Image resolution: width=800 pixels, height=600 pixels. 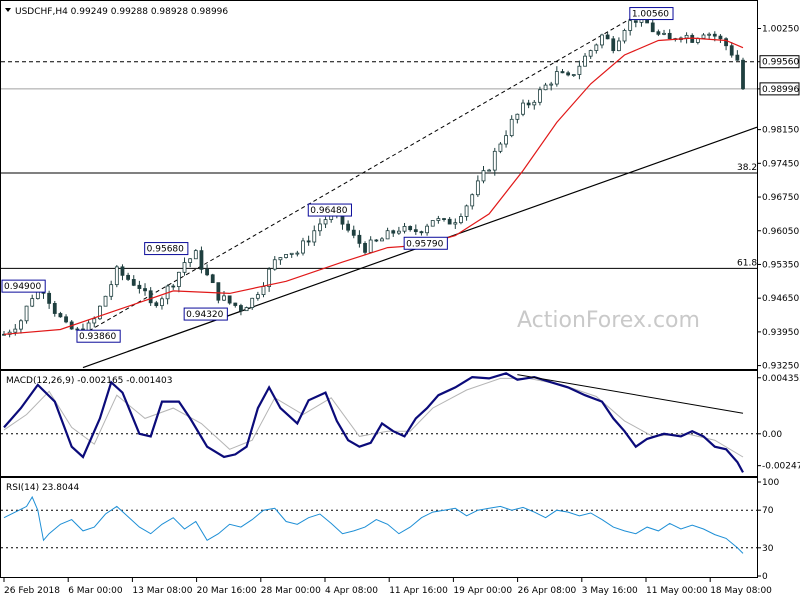 I want to click on price-annotation-label: 0.94320, so click(x=204, y=315).